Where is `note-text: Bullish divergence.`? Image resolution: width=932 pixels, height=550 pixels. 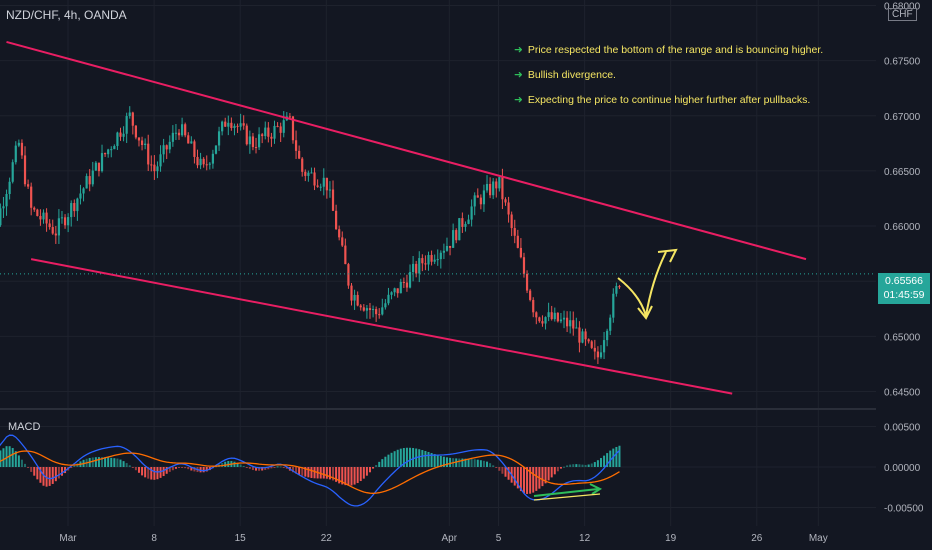
note-text: Bullish divergence. is located at coordinates (571, 75).